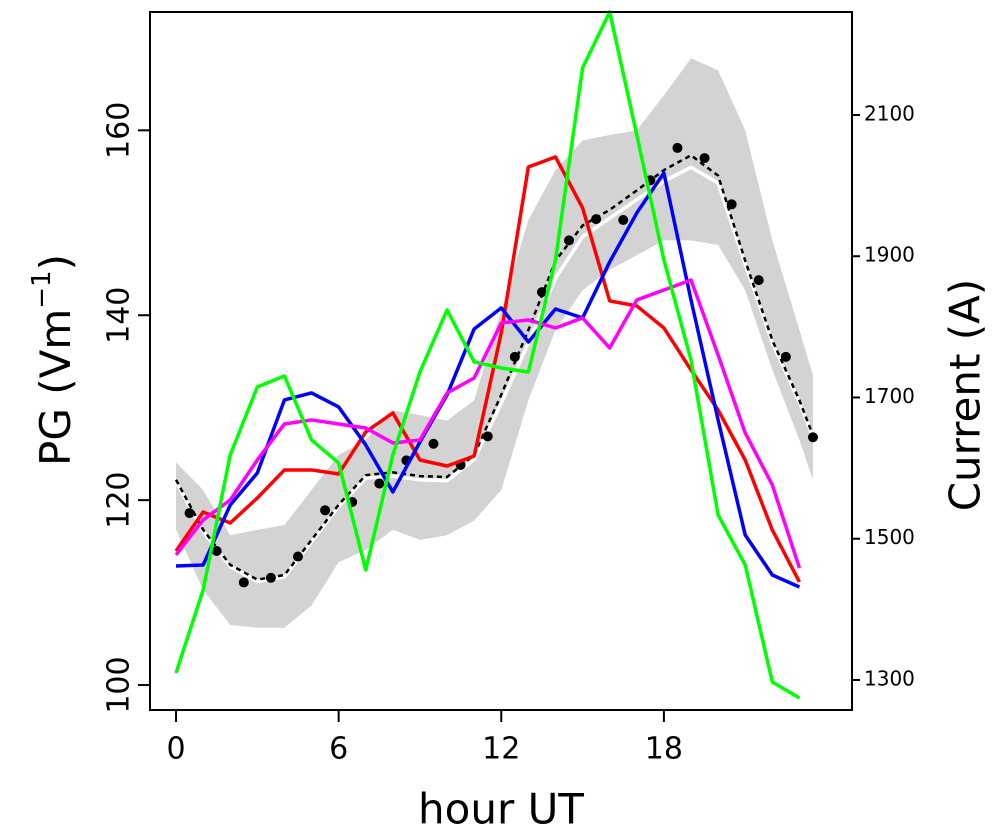 The image size is (997, 839). What do you see at coordinates (119, 684) in the screenshot?
I see `y-tick-label: 100` at bounding box center [119, 684].